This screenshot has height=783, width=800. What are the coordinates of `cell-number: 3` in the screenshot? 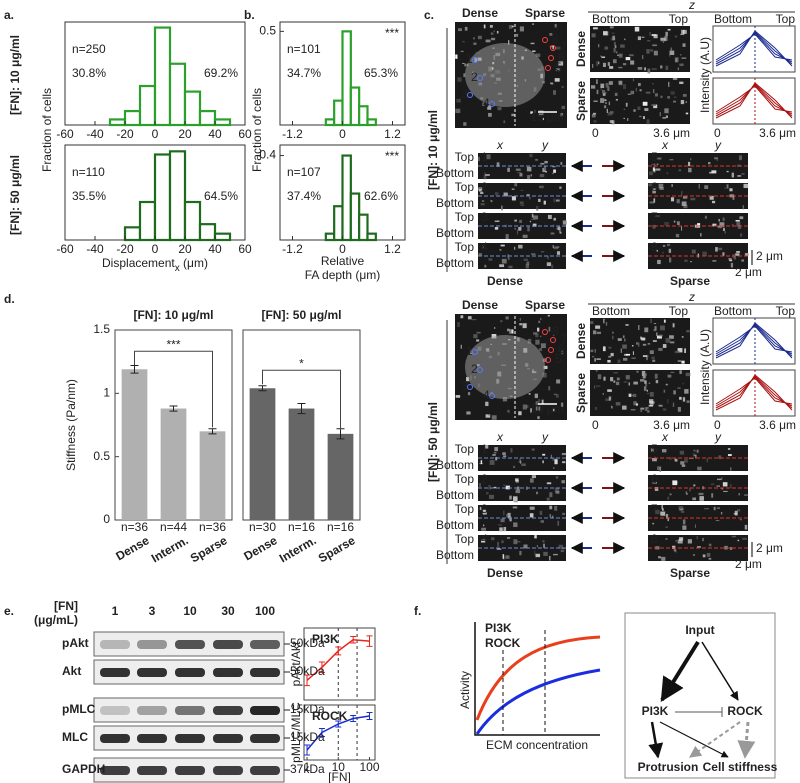 It's located at (484, 509).